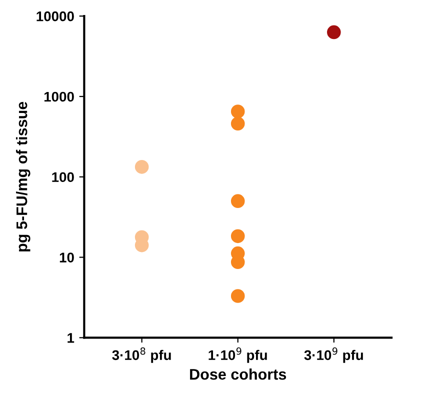  Describe the element at coordinates (238, 374) in the screenshot. I see `x-axis-title: Dose cohorts` at that location.